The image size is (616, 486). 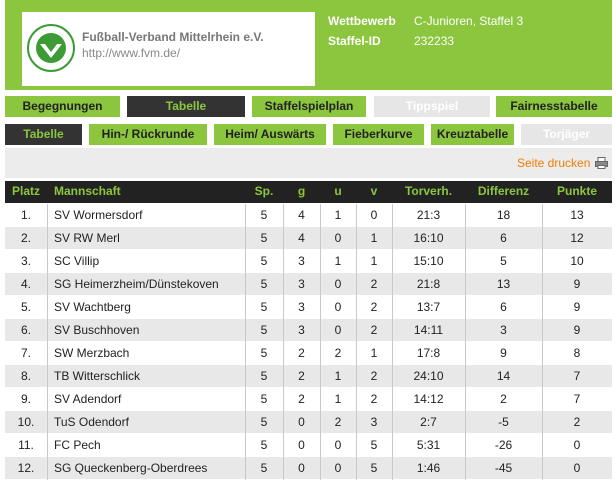 What do you see at coordinates (308, 163) in the screenshot?
I see `toolbar` at bounding box center [308, 163].